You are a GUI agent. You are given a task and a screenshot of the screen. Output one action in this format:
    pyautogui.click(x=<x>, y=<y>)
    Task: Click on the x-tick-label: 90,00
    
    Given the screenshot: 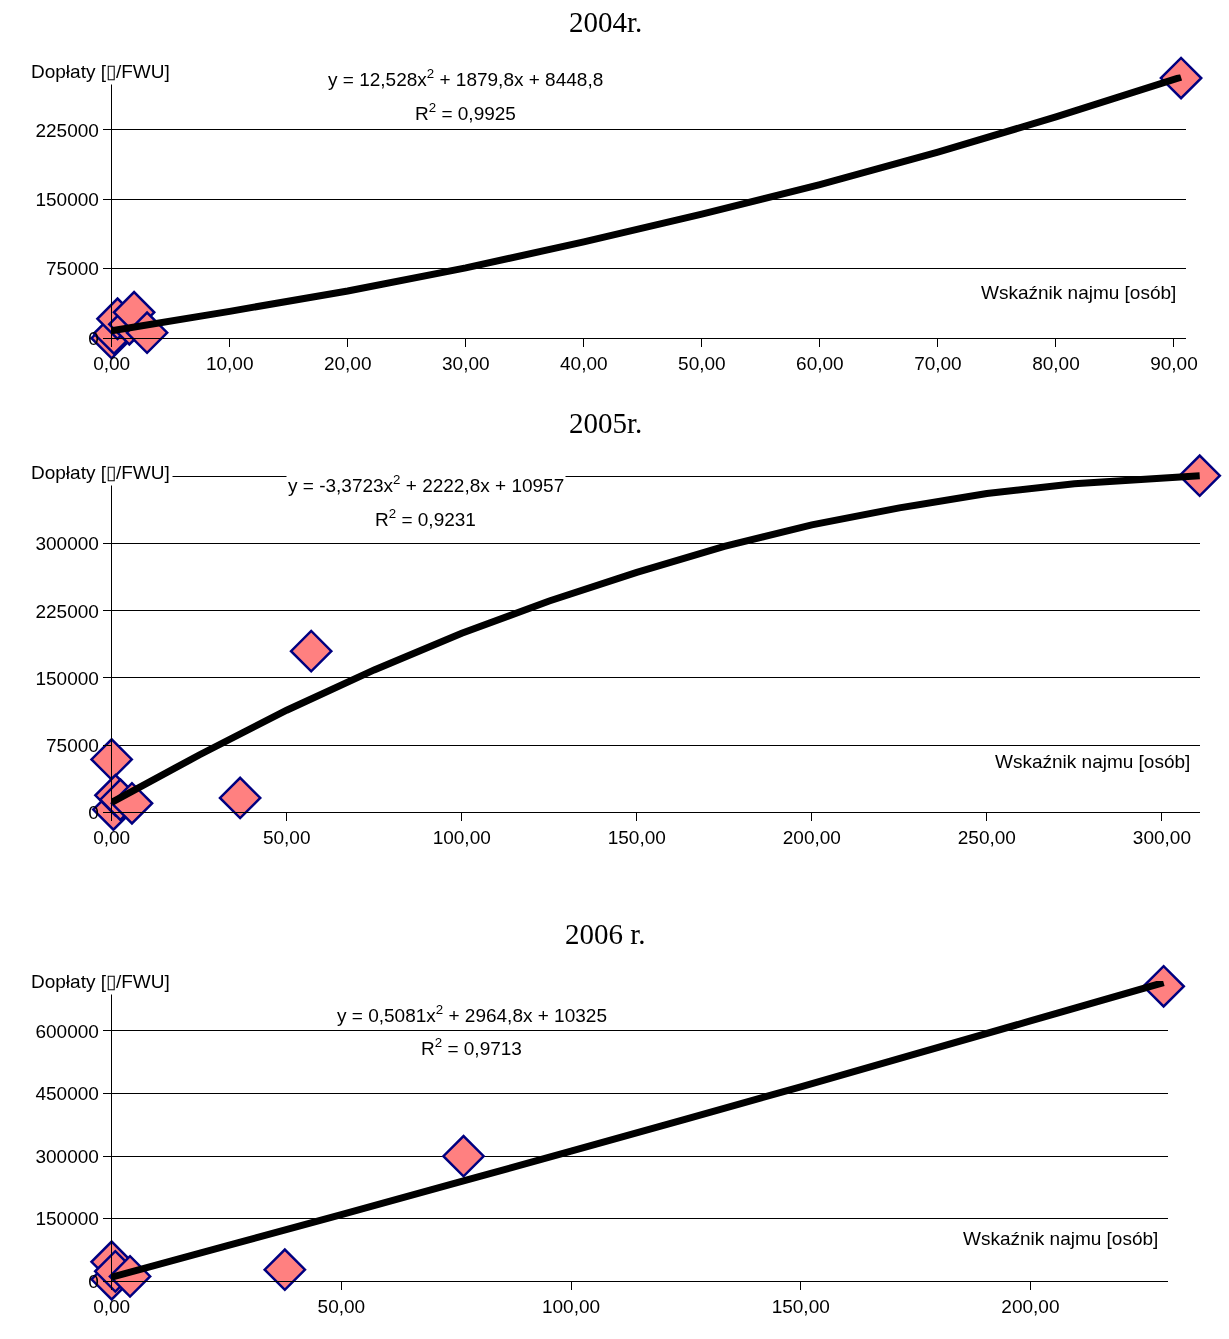 What is the action you would take?
    pyautogui.click(x=1174, y=363)
    